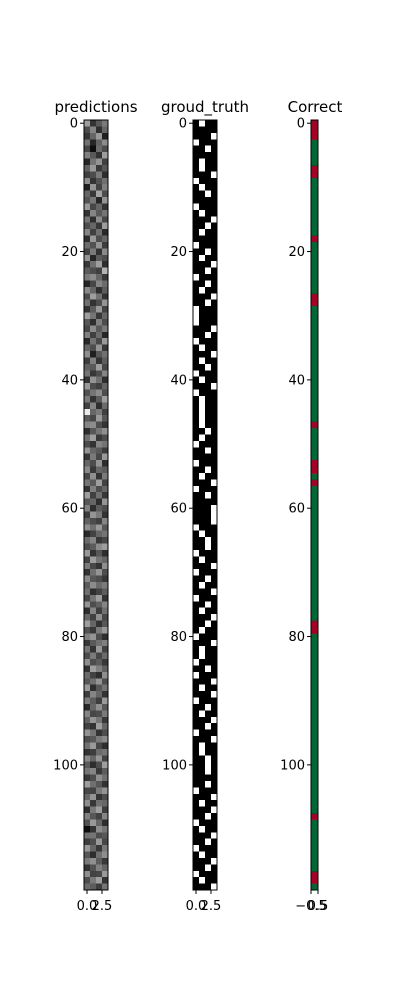 The image size is (400, 1000). Describe the element at coordinates (205, 505) in the screenshot. I see `ground-truth-heatmap` at that location.